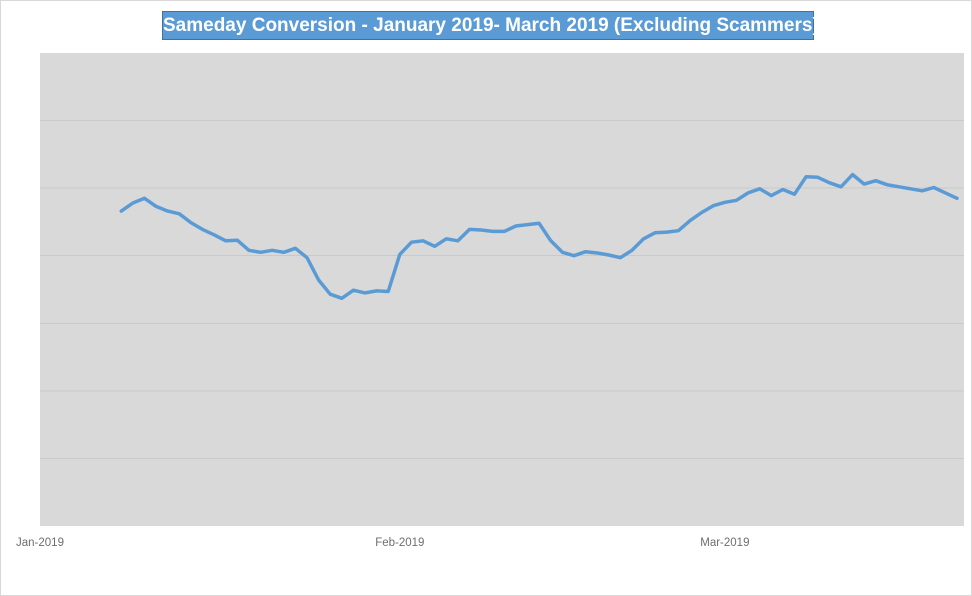 The width and height of the screenshot is (972, 596). I want to click on x-axis-label-feb: Feb-2019, so click(400, 543).